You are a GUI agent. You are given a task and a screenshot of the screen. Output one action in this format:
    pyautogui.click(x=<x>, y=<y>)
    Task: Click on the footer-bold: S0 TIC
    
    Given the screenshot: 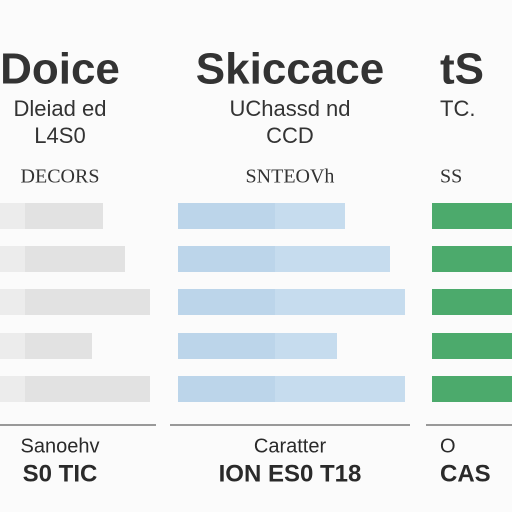 What is the action you would take?
    pyautogui.click(x=60, y=473)
    